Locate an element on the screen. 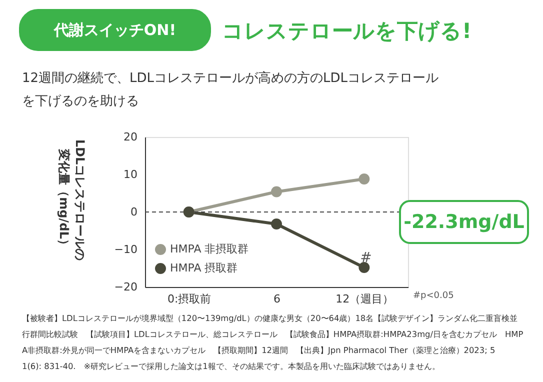  text: #p<0.05 is located at coordinates (433, 296).